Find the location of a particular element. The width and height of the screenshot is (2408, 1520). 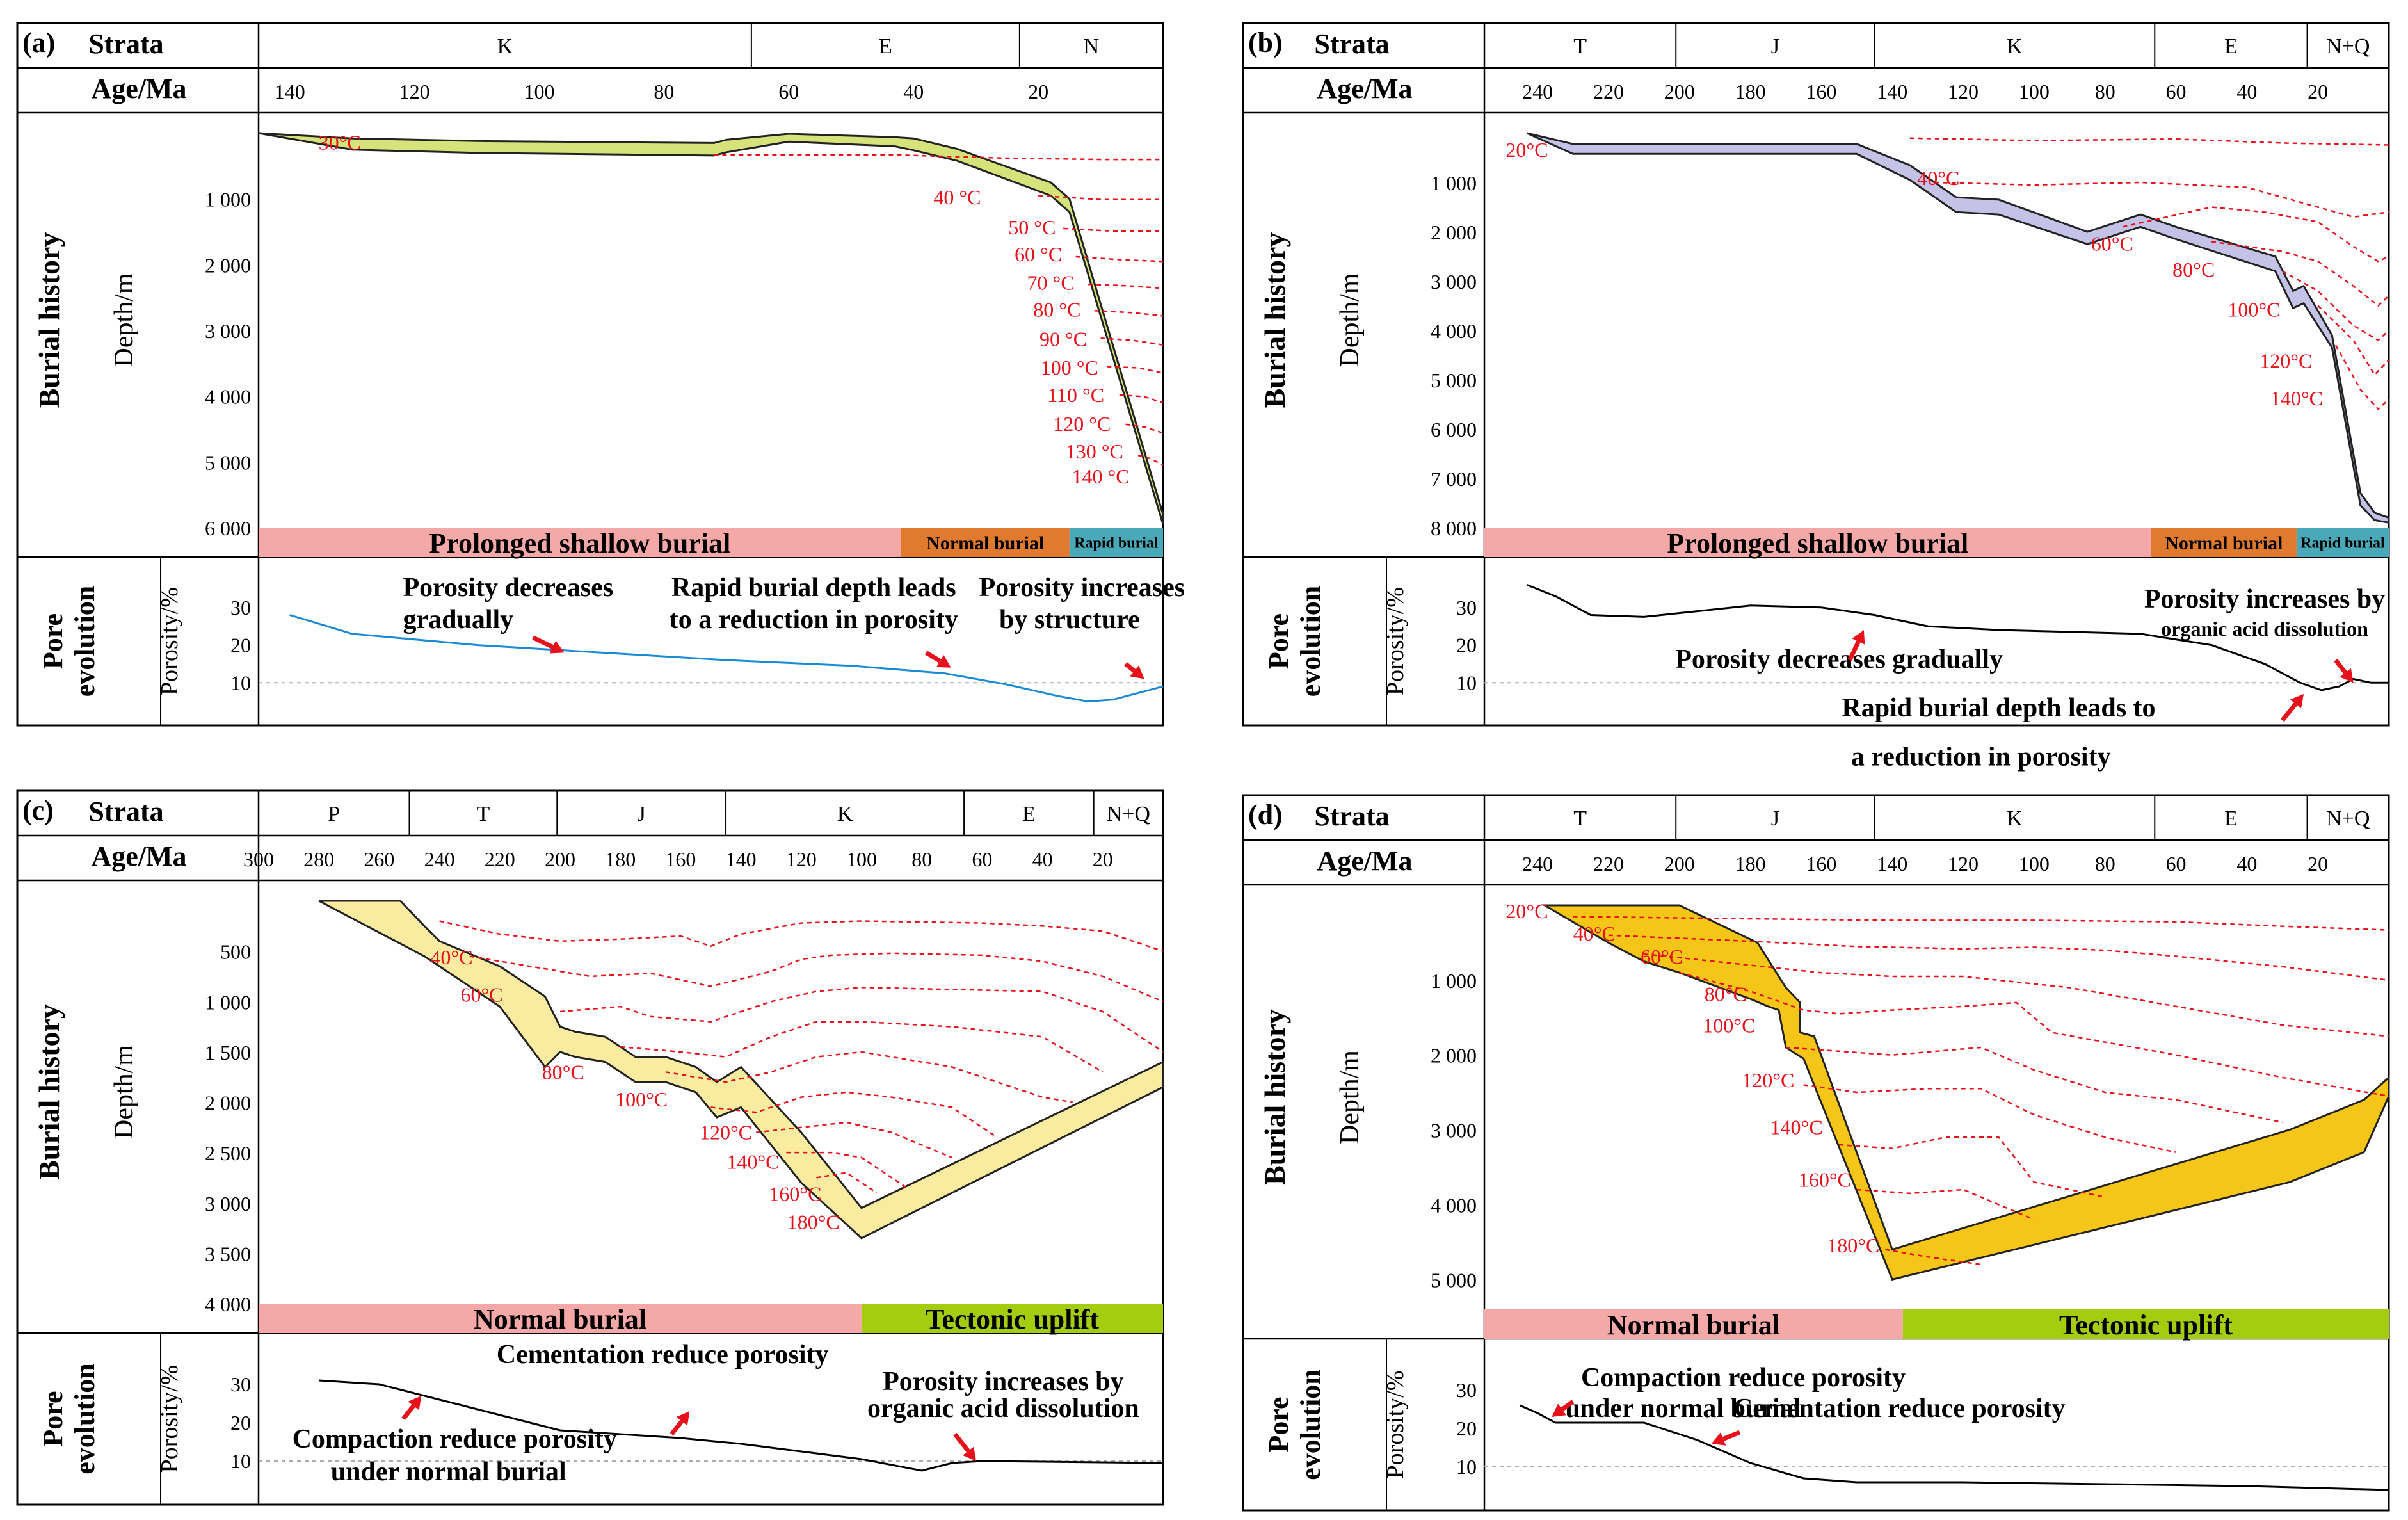

age-tick-label: 160 is located at coordinates (680, 859).